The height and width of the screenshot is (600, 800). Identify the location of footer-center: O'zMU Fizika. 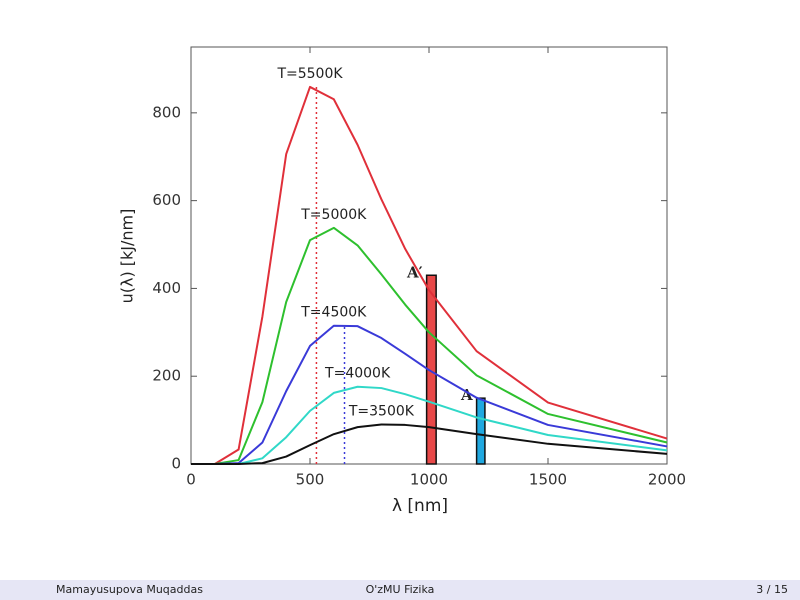
(400, 589).